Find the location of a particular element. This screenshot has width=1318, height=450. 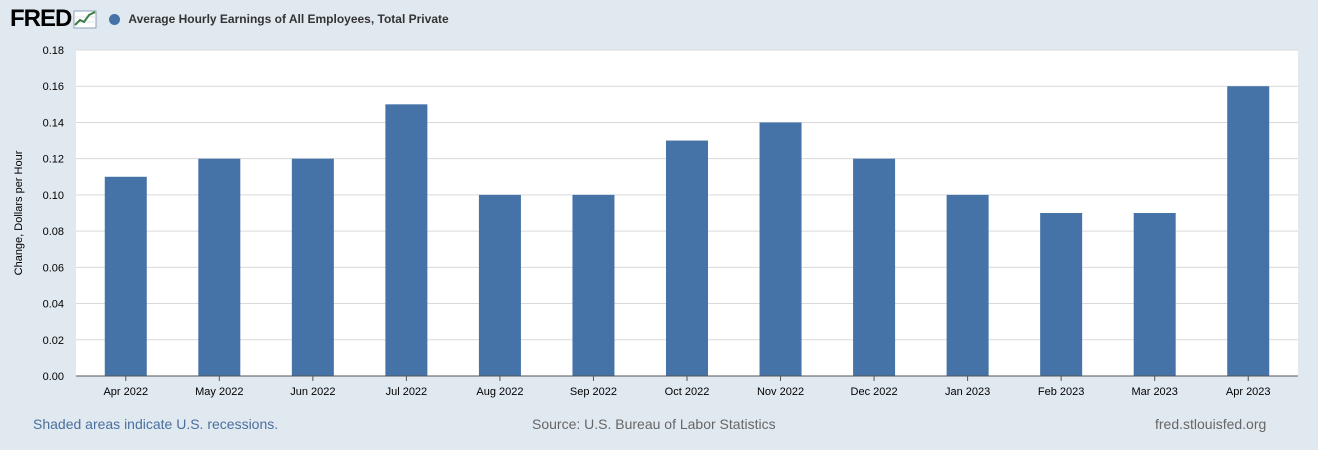

bar-aug-2022 is located at coordinates (499, 285).